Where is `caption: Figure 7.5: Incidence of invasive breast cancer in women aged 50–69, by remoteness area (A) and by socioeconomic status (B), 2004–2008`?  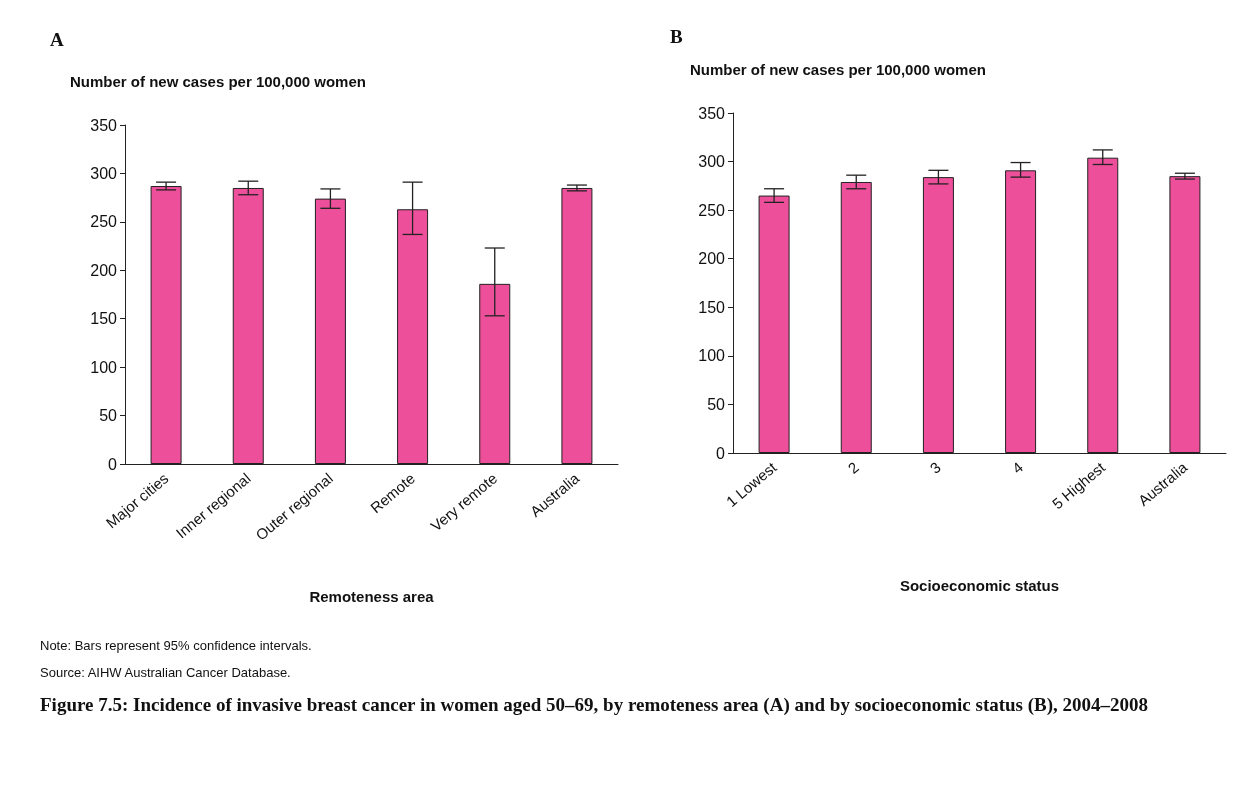 caption: Figure 7.5: Incidence of invasive breast cancer in women aged 50–69, by remoteness area (A) and by socioeconomic status (B), 2004–2008 is located at coordinates (595, 705).